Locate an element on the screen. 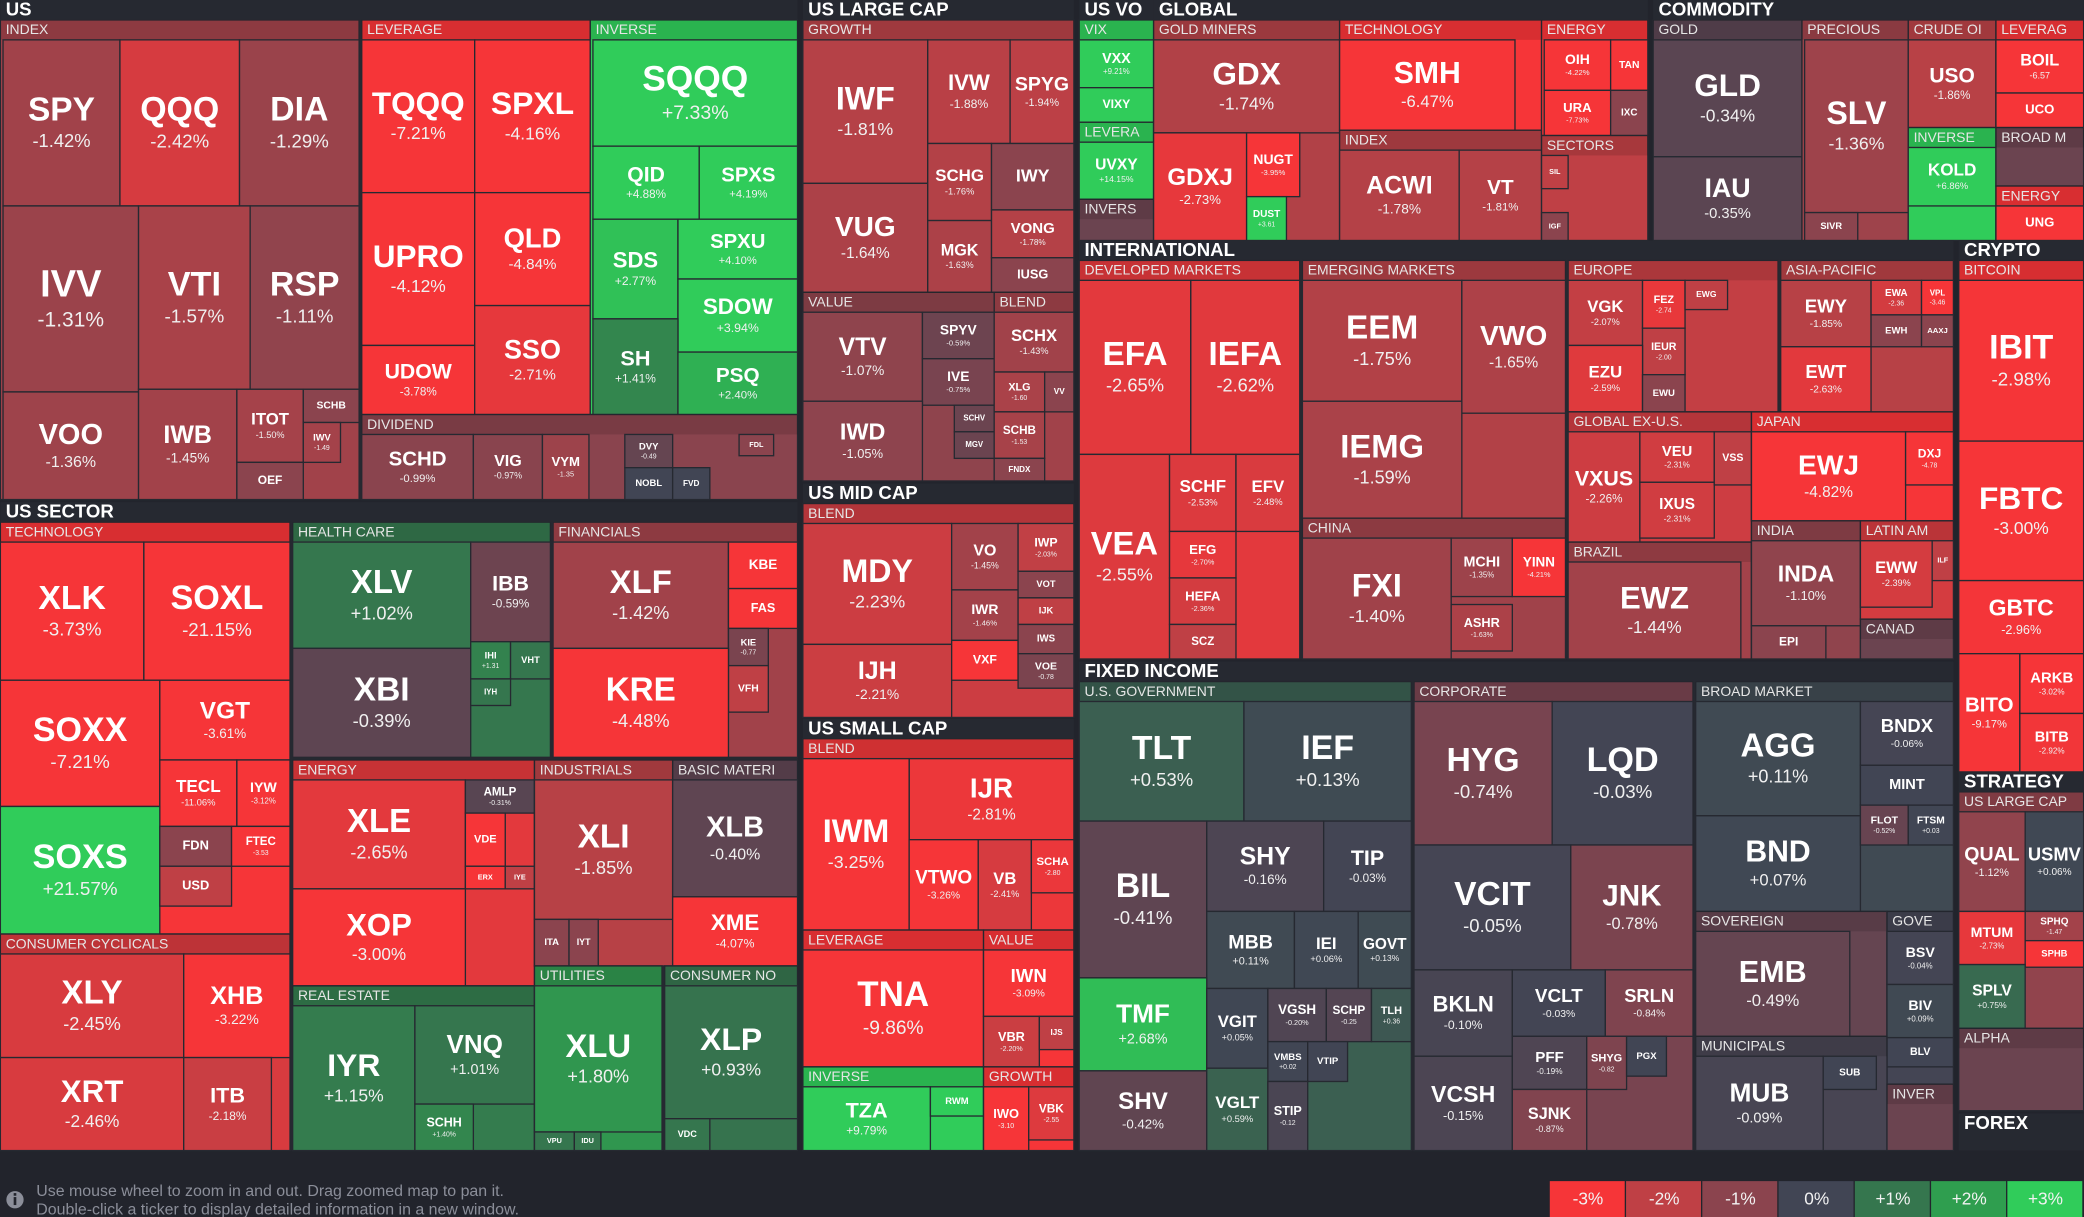  ticker: VYM is located at coordinates (565, 461).